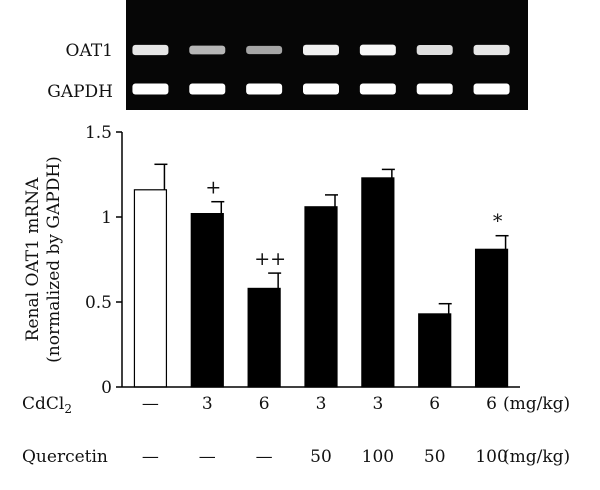 Image resolution: width=600 pixels, height=490 pixels. Describe the element at coordinates (321, 69) in the screenshot. I see `blot-bands` at that location.